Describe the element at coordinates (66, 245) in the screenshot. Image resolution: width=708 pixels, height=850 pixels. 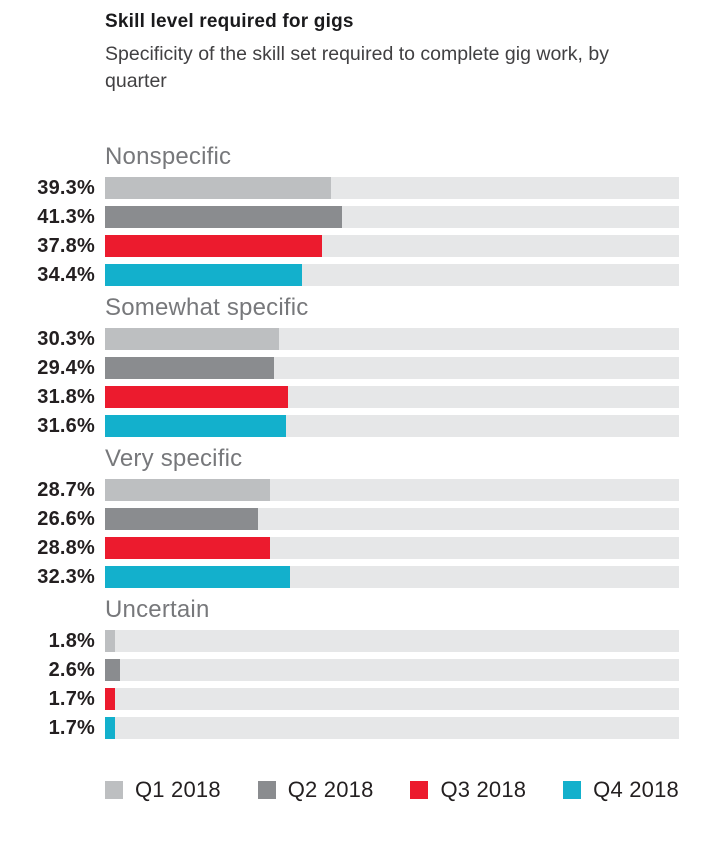
I see `bar-value-label: 37.8%` at that location.